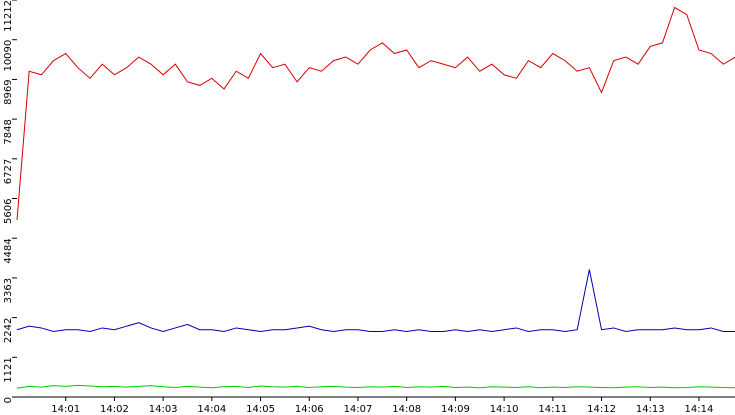  What do you see at coordinates (358, 409) in the screenshot?
I see `x-tick-label: 14:07` at bounding box center [358, 409].